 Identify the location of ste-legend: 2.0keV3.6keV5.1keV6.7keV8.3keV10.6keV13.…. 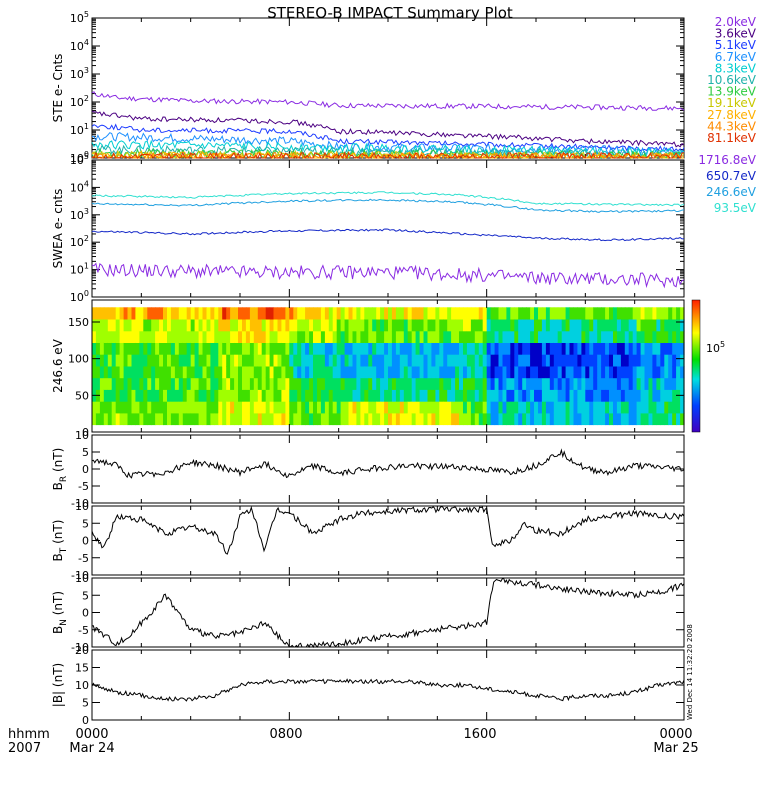
(732, 80).